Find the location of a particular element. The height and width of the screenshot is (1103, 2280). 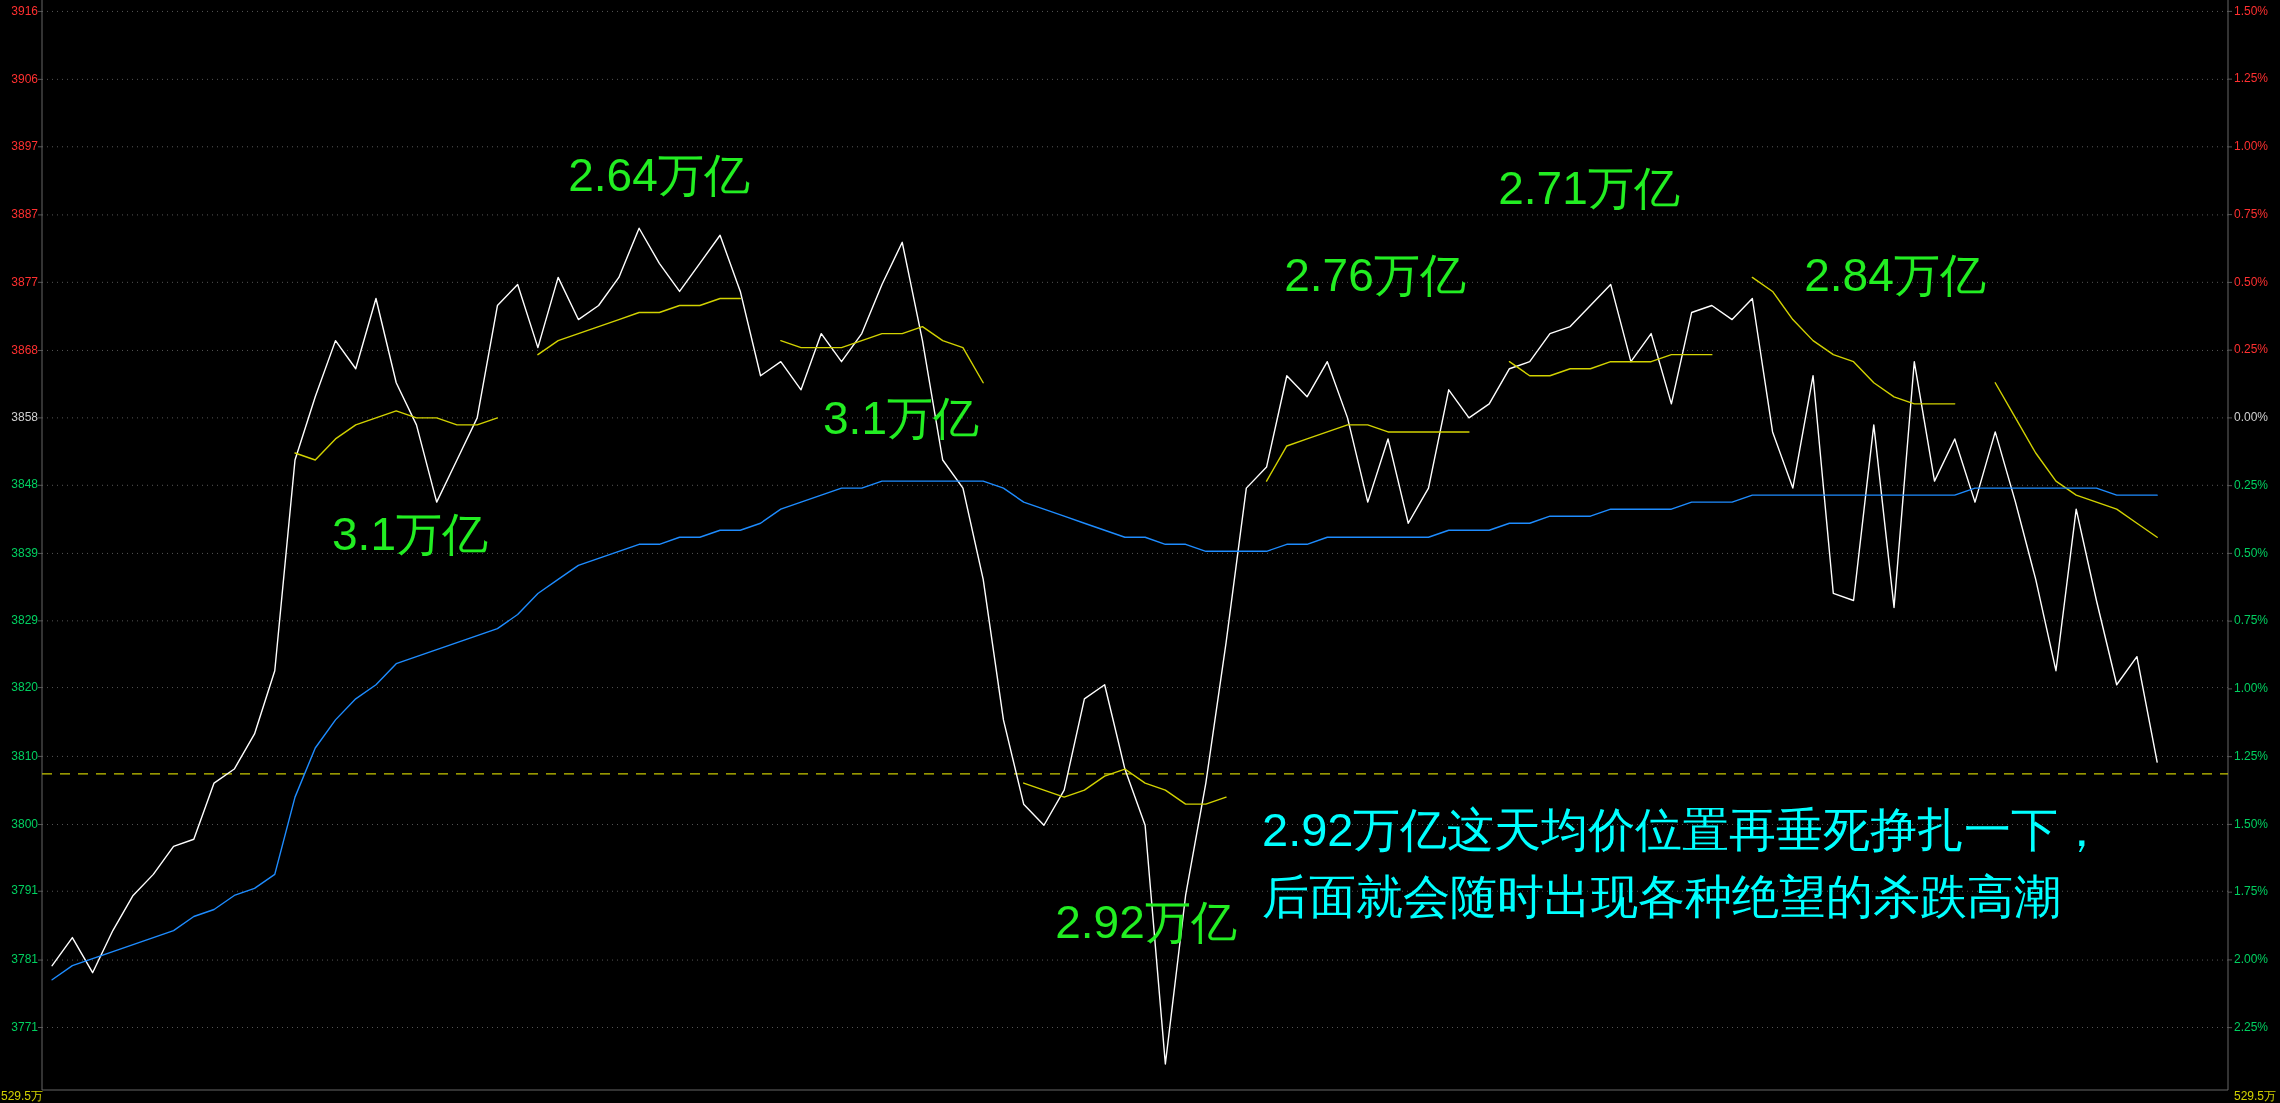

y-tick-label: 3800 is located at coordinates (25, 823).